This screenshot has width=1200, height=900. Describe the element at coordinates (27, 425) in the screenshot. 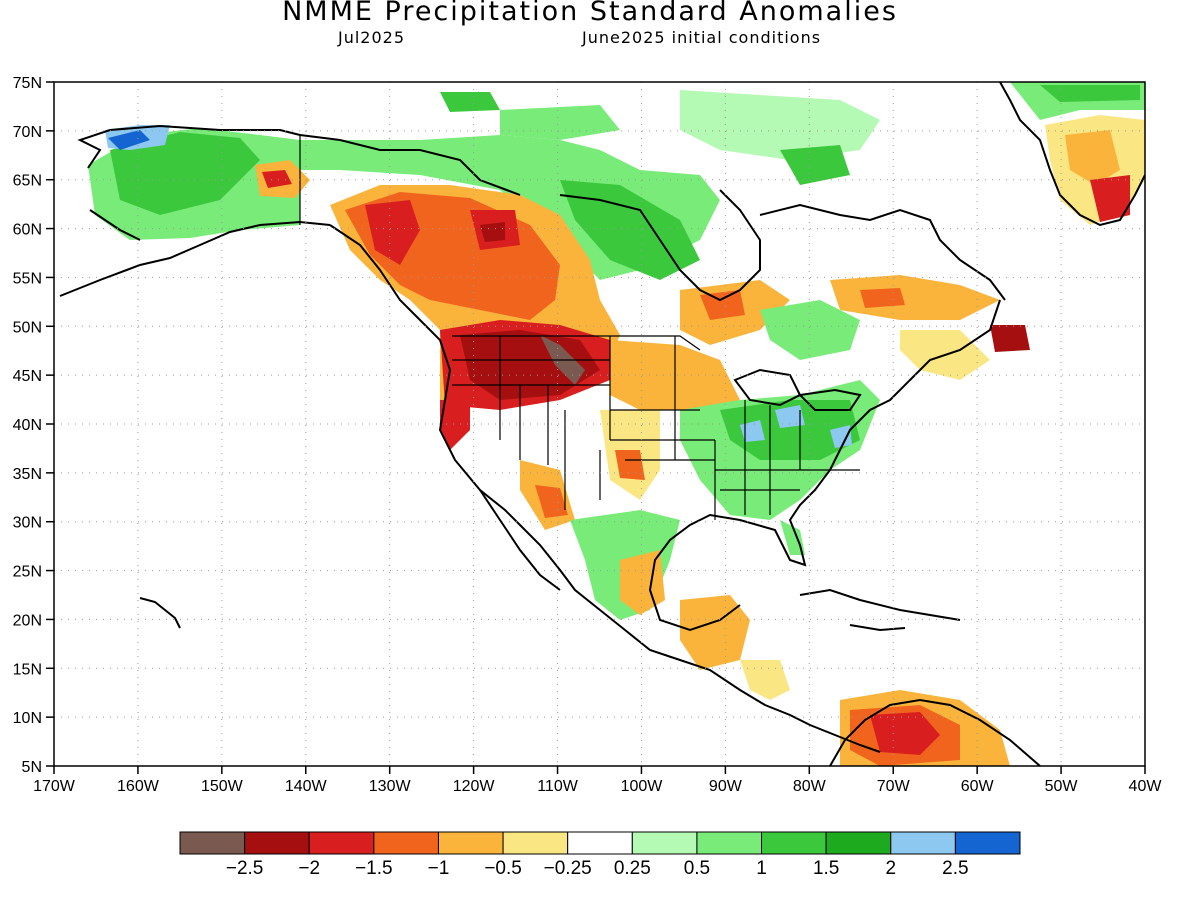

I see `latitude-label: 40N` at that location.